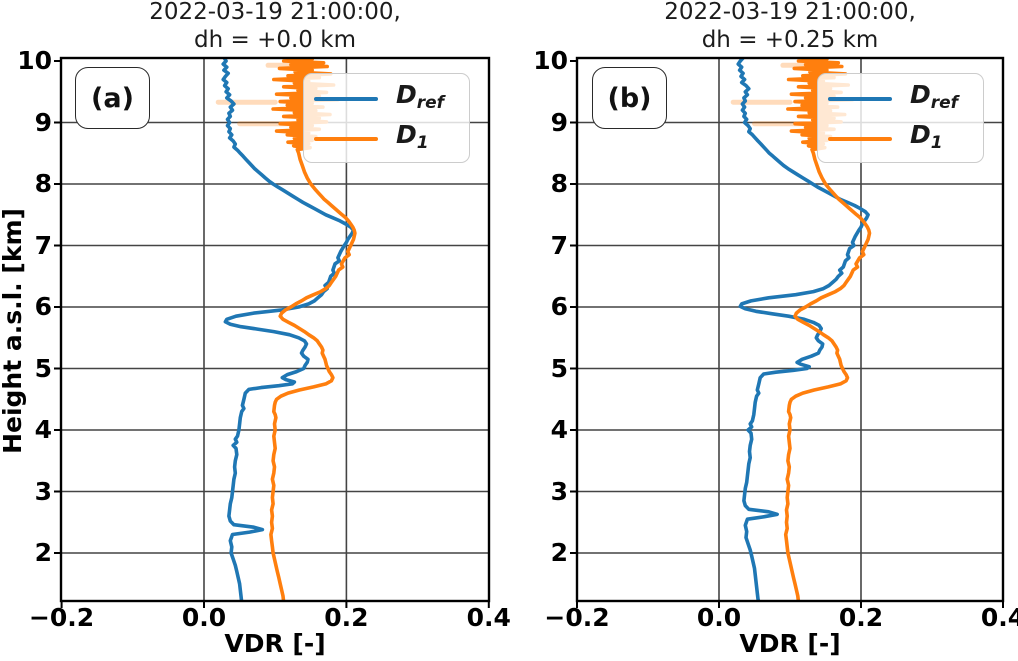 The image size is (1018, 661). What do you see at coordinates (827, 329) in the screenshot?
I see `series-line-D_1-panel-b` at bounding box center [827, 329].